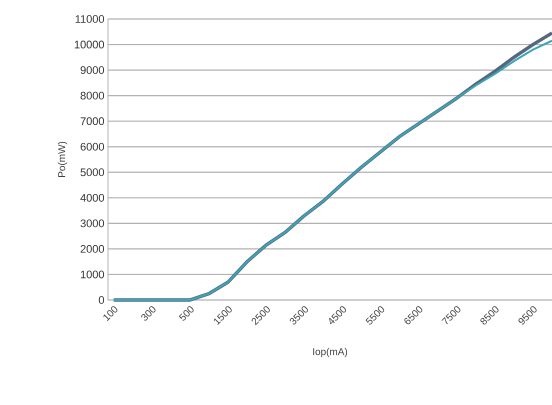 The image size is (552, 405). Describe the element at coordinates (89, 44) in the screenshot. I see `y-tick-label: 10000` at that location.